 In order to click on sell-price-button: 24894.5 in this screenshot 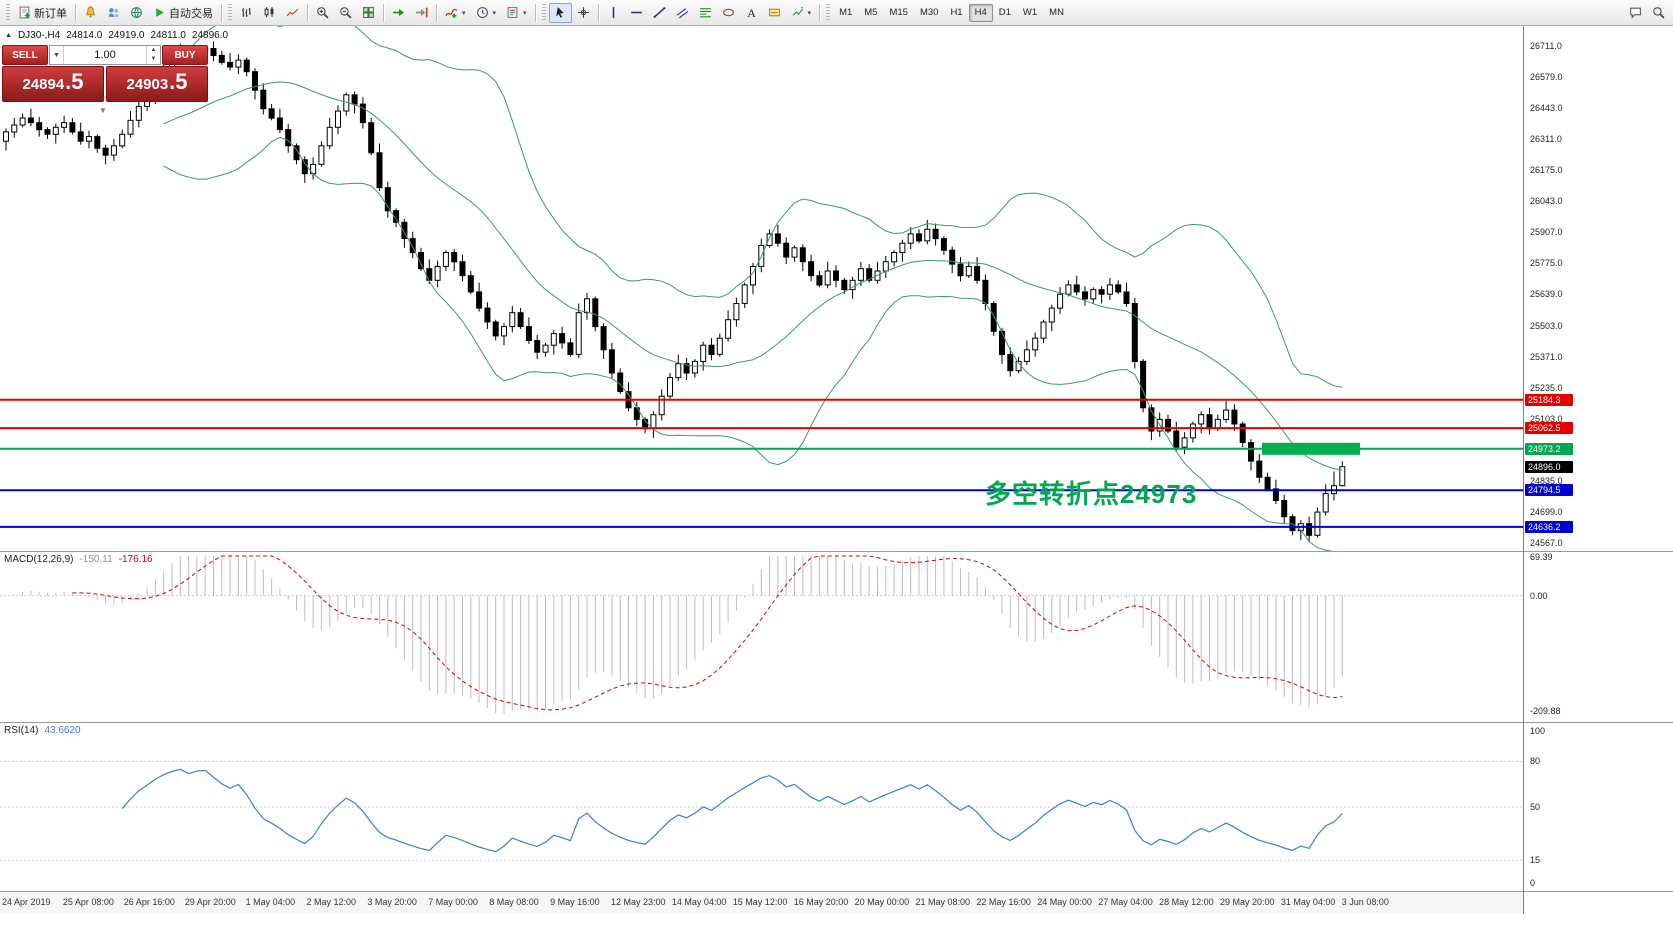, I will do `click(53, 84)`.